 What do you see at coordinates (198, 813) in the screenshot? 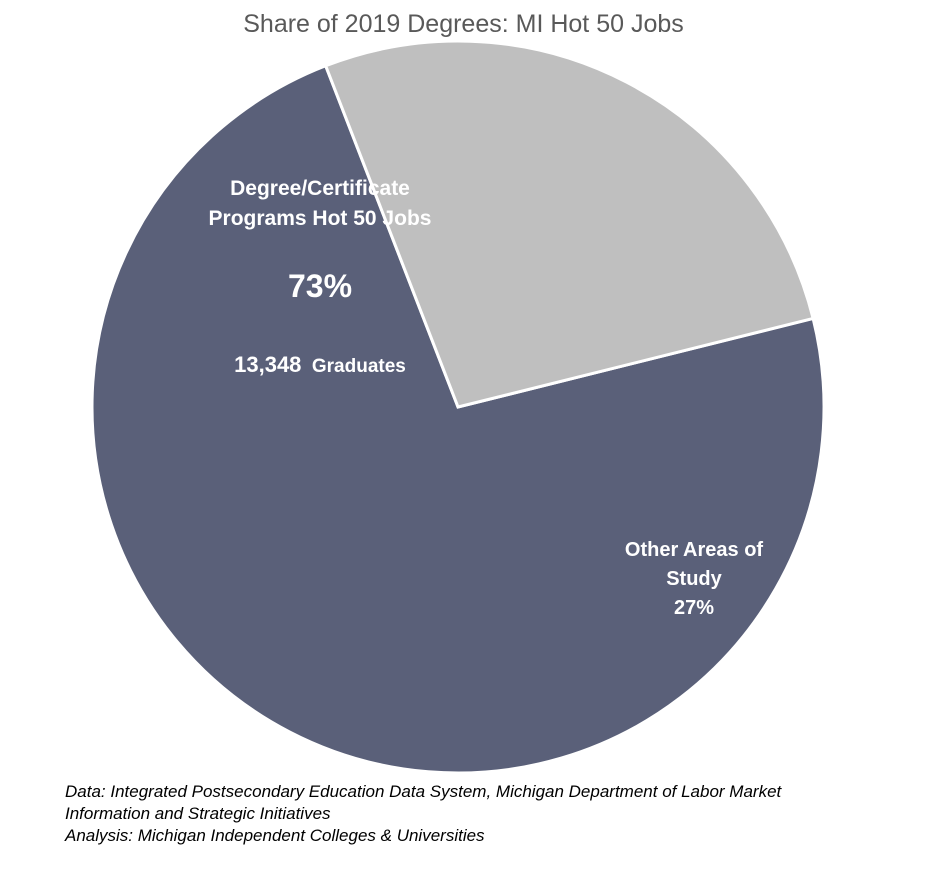
I see `source-line-2: Information and Strategic Initiatives` at bounding box center [198, 813].